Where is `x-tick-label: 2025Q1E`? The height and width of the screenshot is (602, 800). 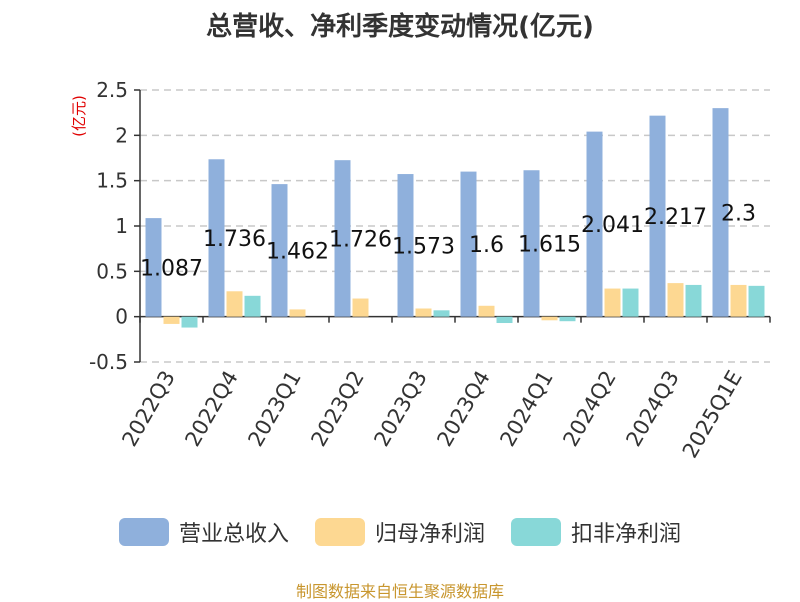
x-tick-label: 2025Q1E is located at coordinates (712, 415).